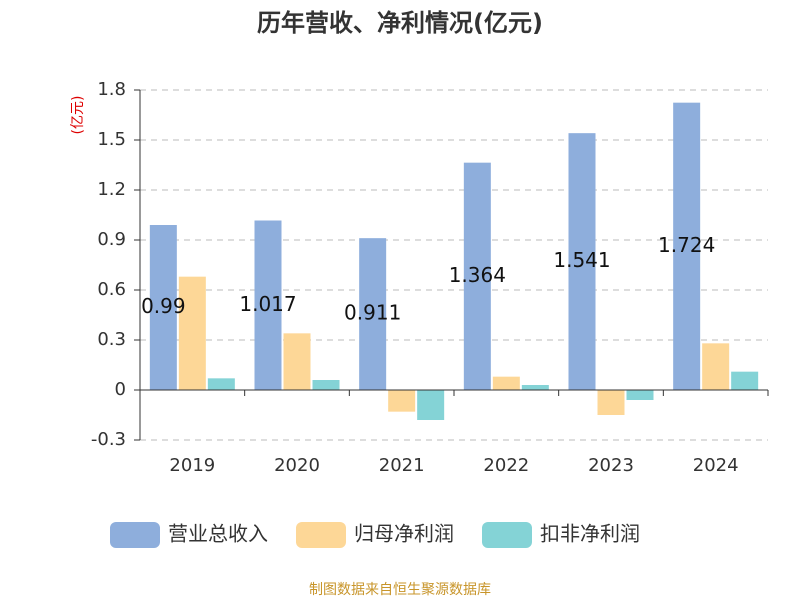 The width and height of the screenshot is (800, 604). Describe the element at coordinates (108, 439) in the screenshot. I see `y-tick-label: -0.3` at that location.